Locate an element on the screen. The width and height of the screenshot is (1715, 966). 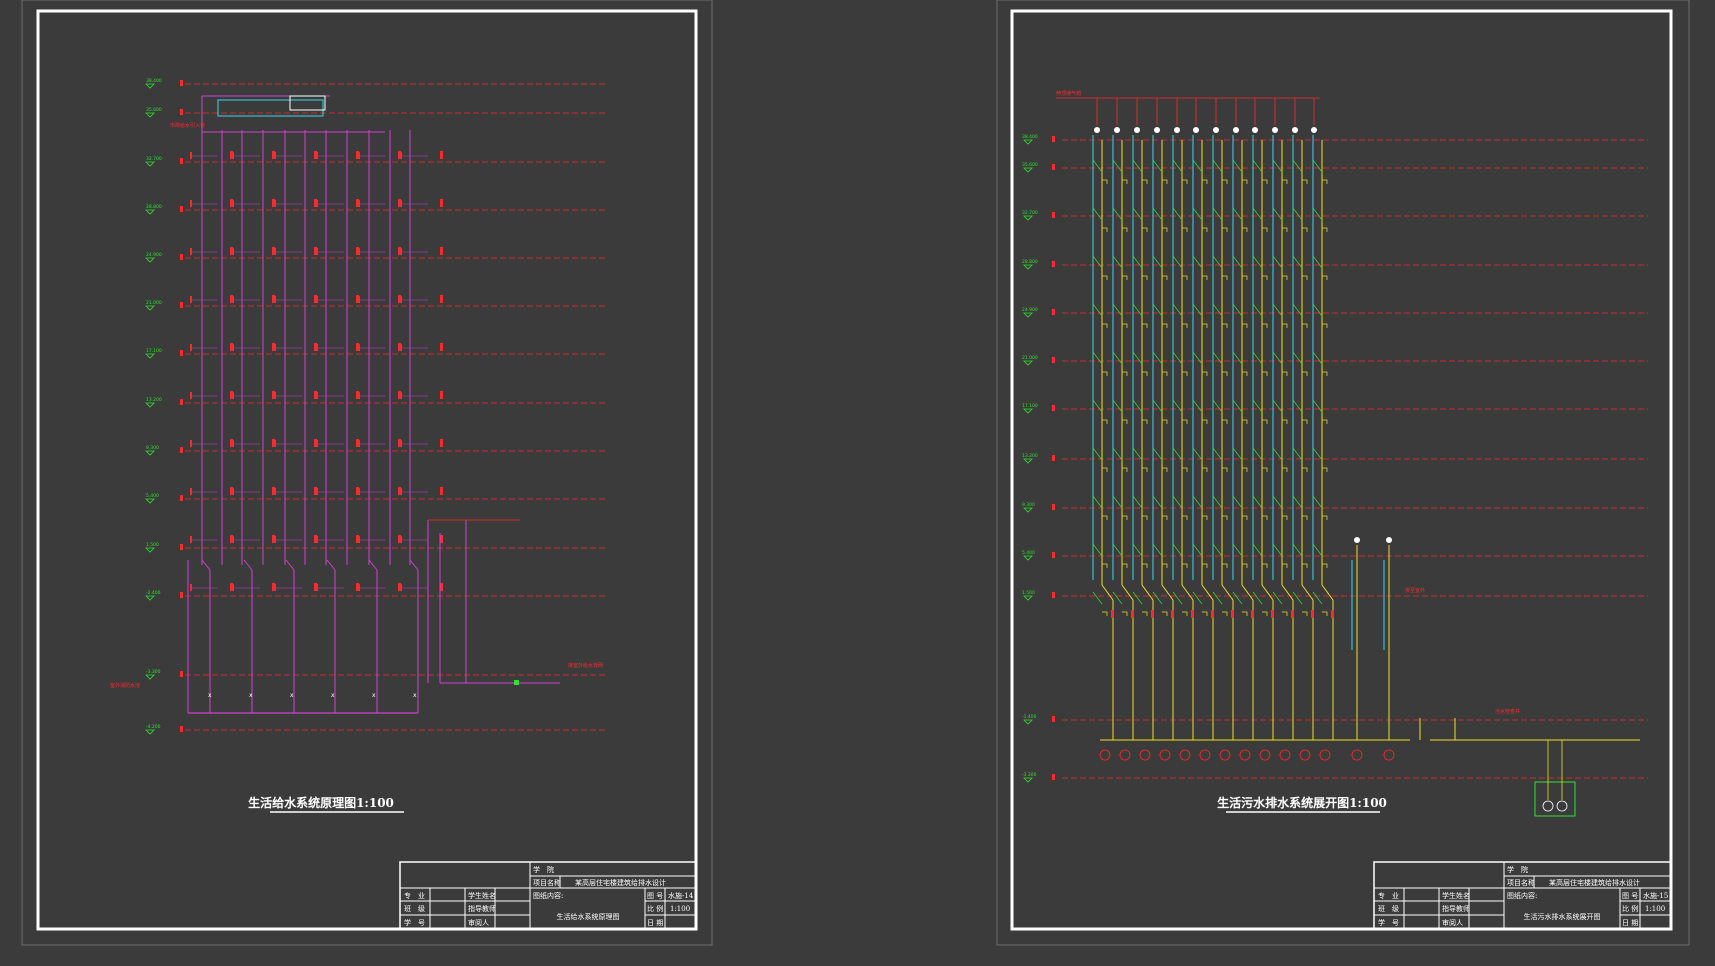
right-level-label: 1.500 is located at coordinates (1028, 593).